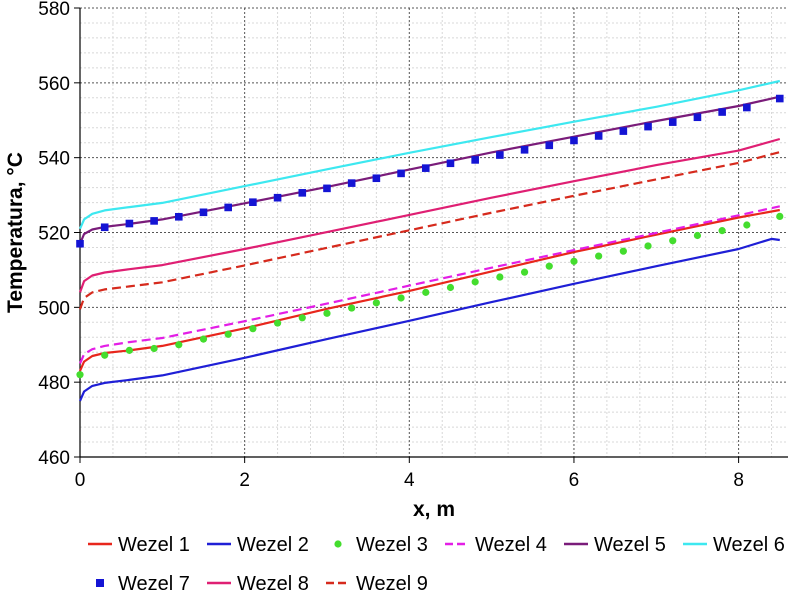  What do you see at coordinates (409, 480) in the screenshot?
I see `x-tick-label: 4` at bounding box center [409, 480].